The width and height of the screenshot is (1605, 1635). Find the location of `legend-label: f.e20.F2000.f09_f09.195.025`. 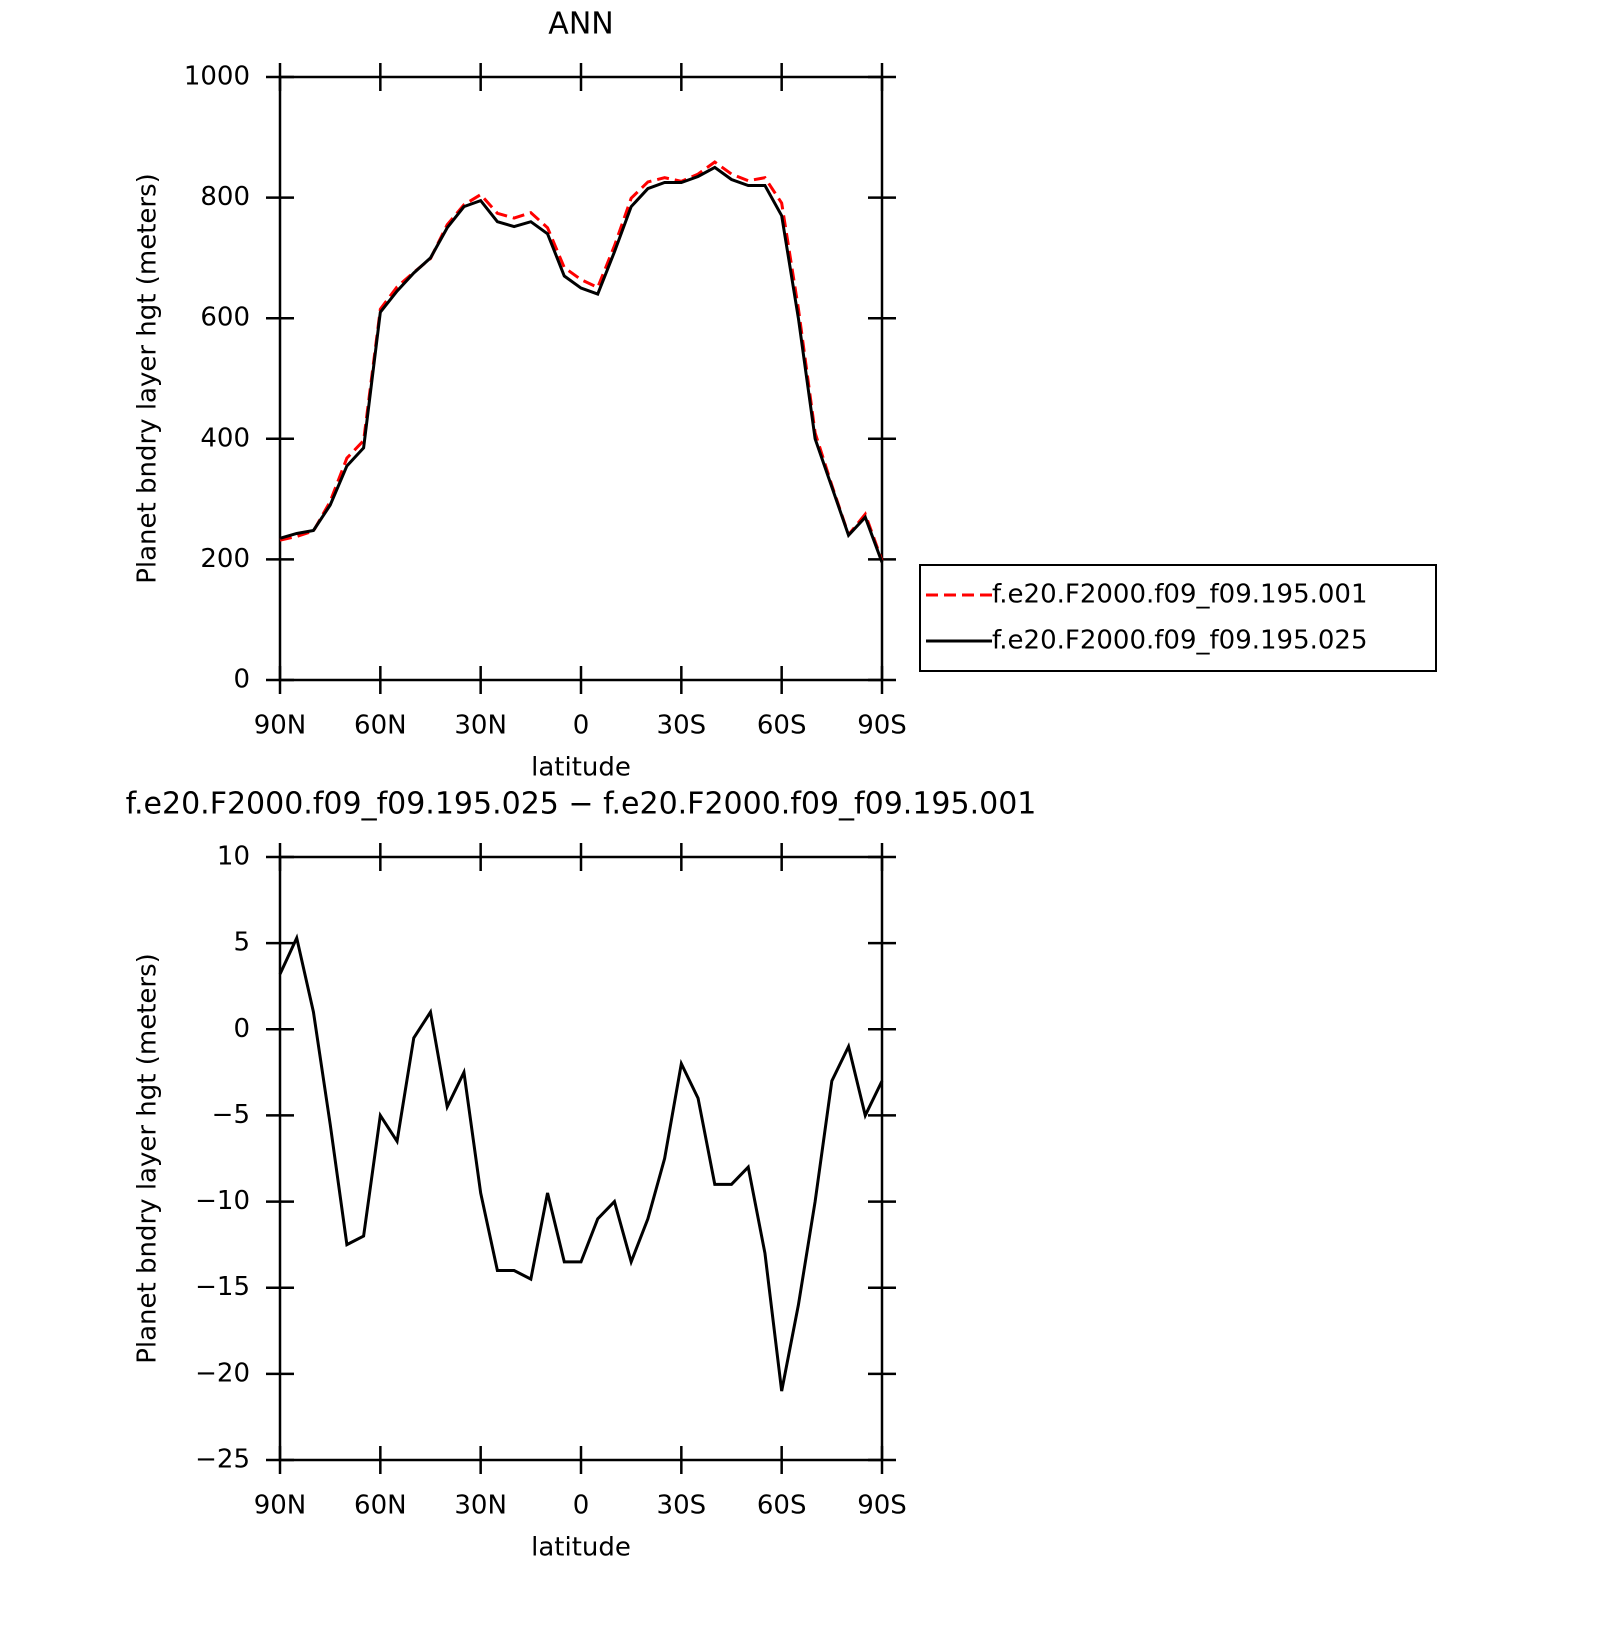

legend-label: f.e20.F2000.f09_f09.195.025 is located at coordinates (1180, 641).